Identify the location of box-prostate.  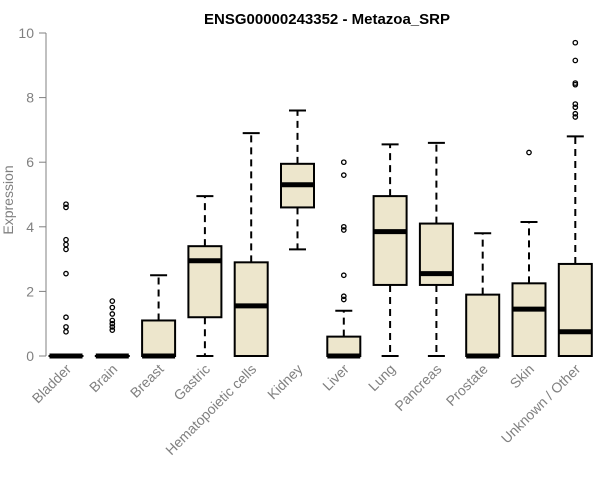
(483, 295).